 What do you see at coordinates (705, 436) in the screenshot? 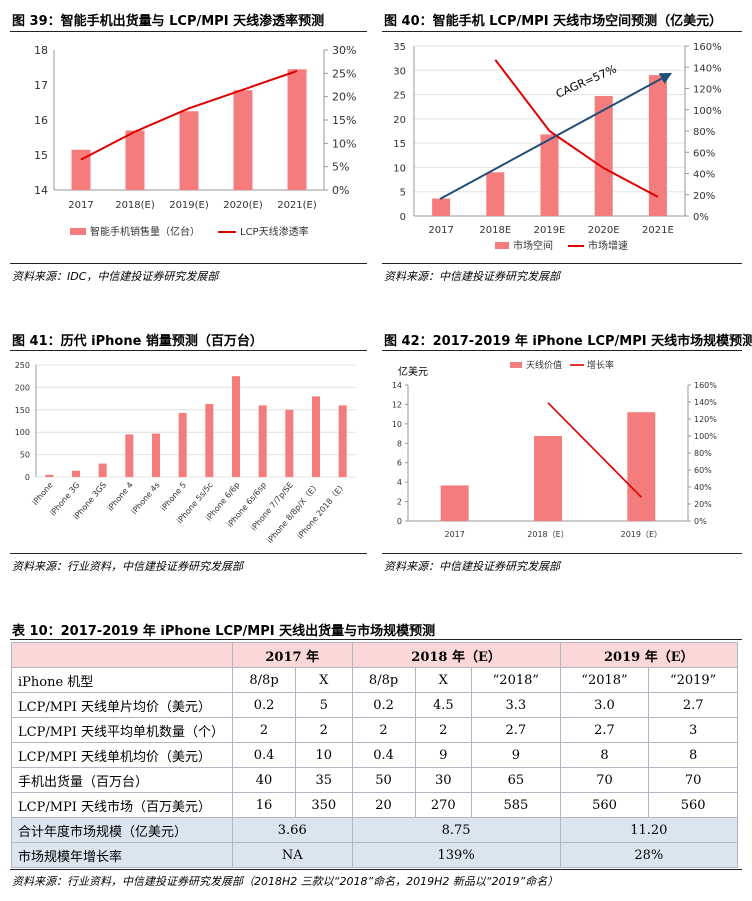
I see `fig42-right-tick: 100%` at bounding box center [705, 436].